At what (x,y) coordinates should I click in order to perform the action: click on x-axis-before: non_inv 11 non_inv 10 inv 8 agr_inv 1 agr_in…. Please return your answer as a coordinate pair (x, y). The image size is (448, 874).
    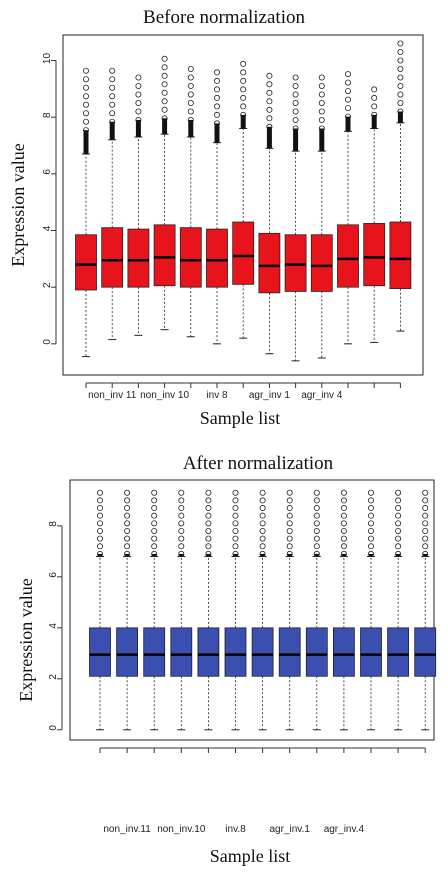
    Looking at the image, I should click on (243, 391).